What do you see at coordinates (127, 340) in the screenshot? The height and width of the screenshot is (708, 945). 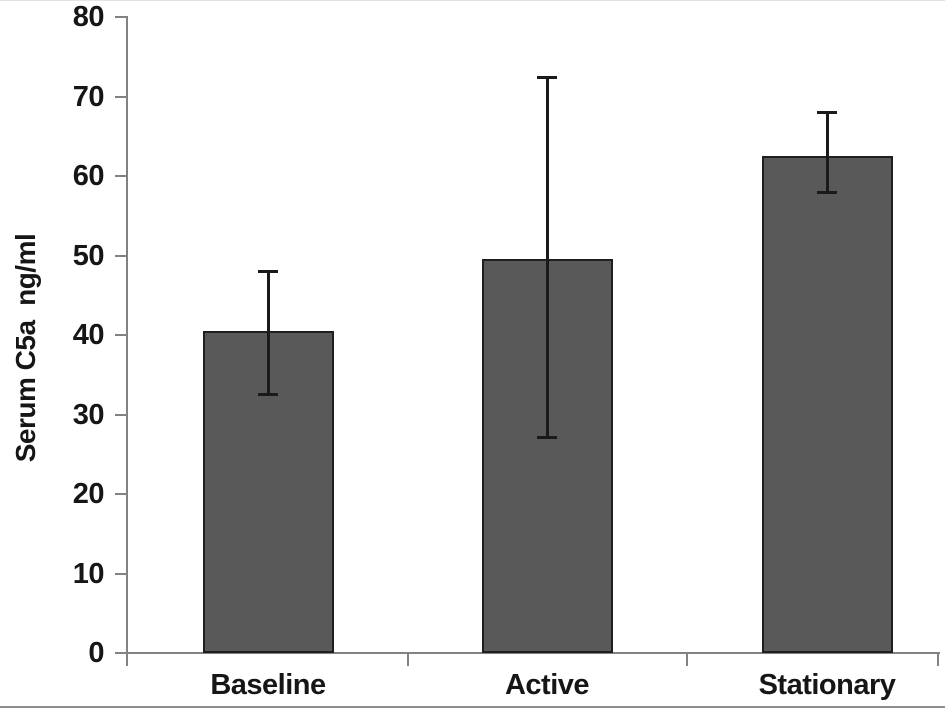 I see `y-axis-line` at bounding box center [127, 340].